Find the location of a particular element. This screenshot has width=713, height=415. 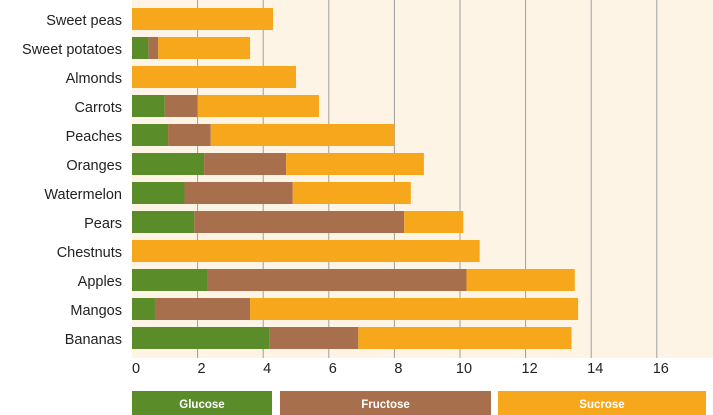

category-label: Mangos is located at coordinates (96, 311).